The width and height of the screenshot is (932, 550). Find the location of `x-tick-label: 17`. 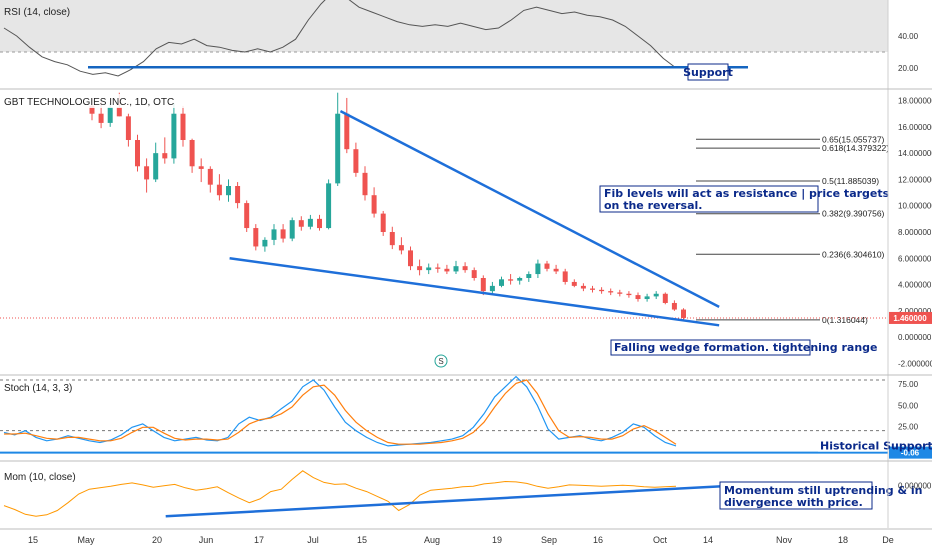

x-tick-label: 17 is located at coordinates (259, 540).